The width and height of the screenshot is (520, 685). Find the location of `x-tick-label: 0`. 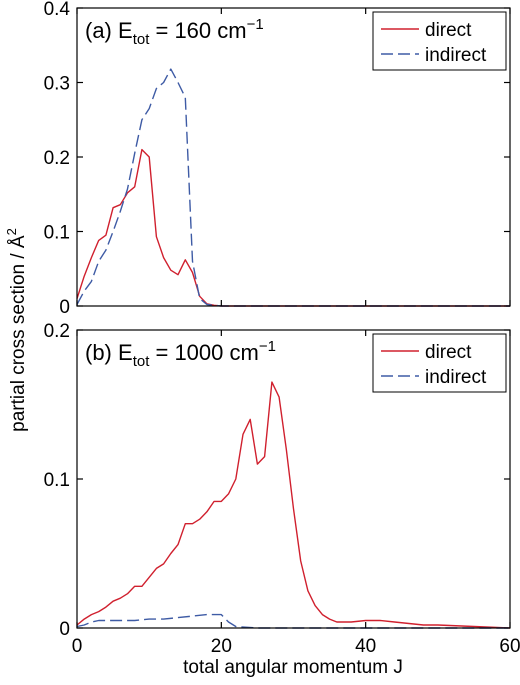

x-tick-label: 0 is located at coordinates (77, 646).